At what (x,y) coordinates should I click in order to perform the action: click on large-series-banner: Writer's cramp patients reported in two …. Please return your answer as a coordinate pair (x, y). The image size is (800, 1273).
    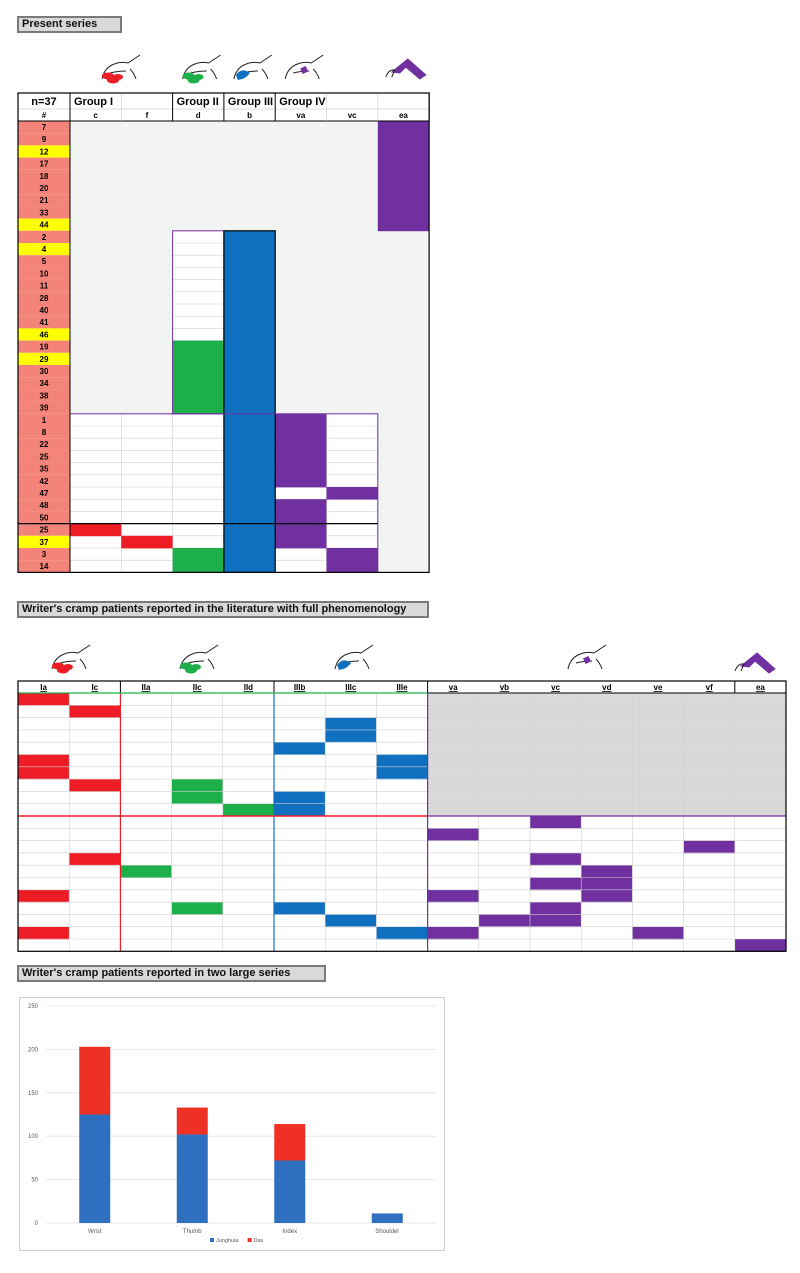
    Looking at the image, I should click on (171, 973).